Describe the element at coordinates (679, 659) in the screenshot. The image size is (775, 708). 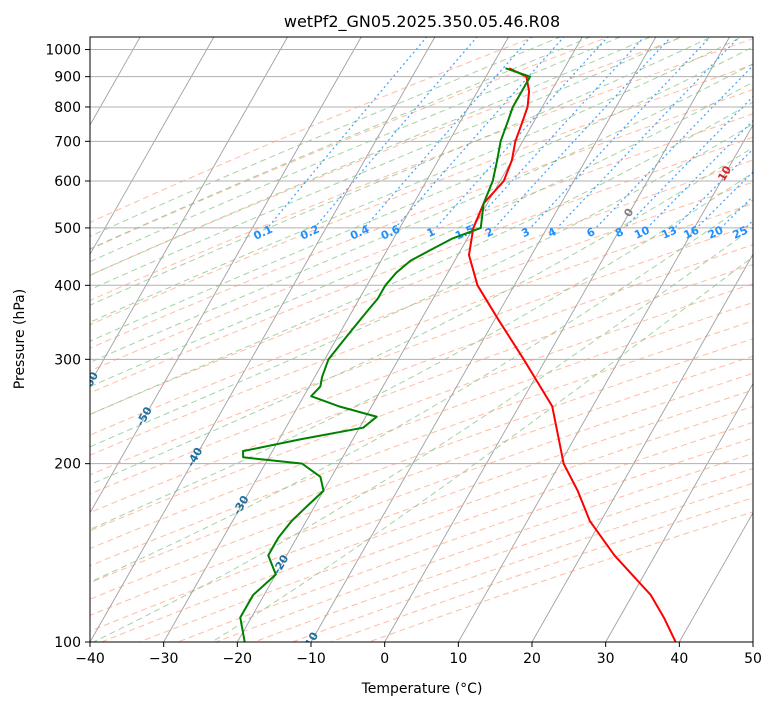
I see `x-tick-label: 40` at that location.